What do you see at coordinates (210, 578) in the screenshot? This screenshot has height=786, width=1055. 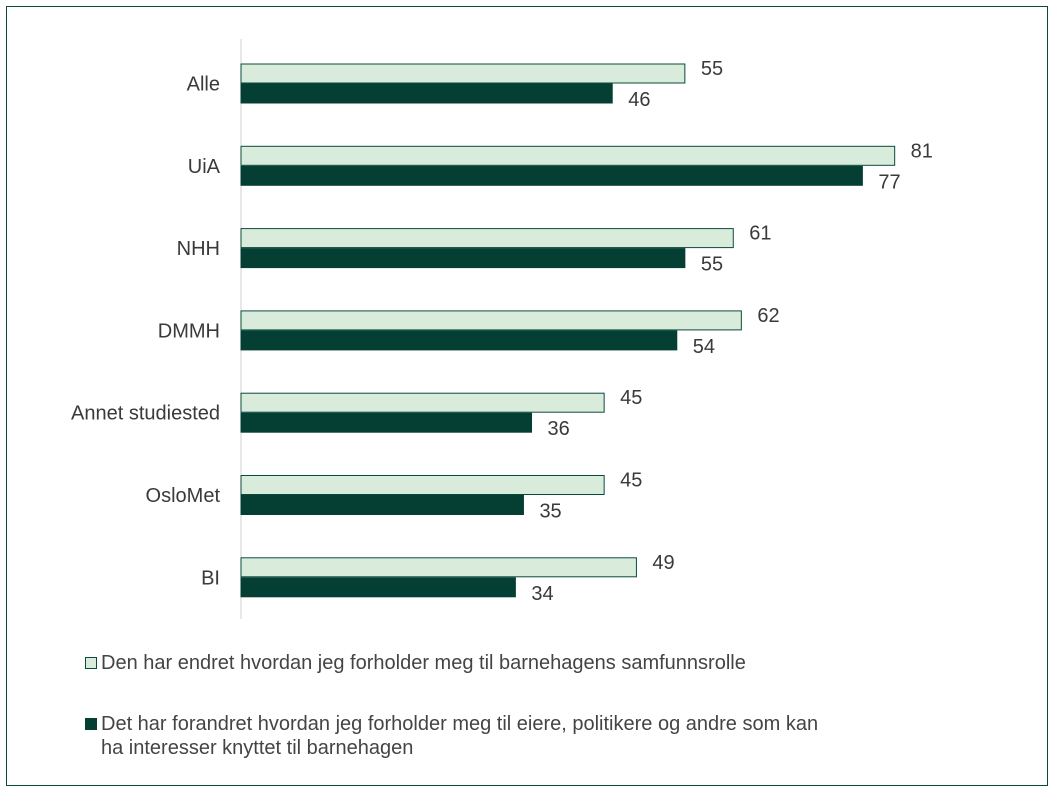 I see `category-label: BI` at bounding box center [210, 578].